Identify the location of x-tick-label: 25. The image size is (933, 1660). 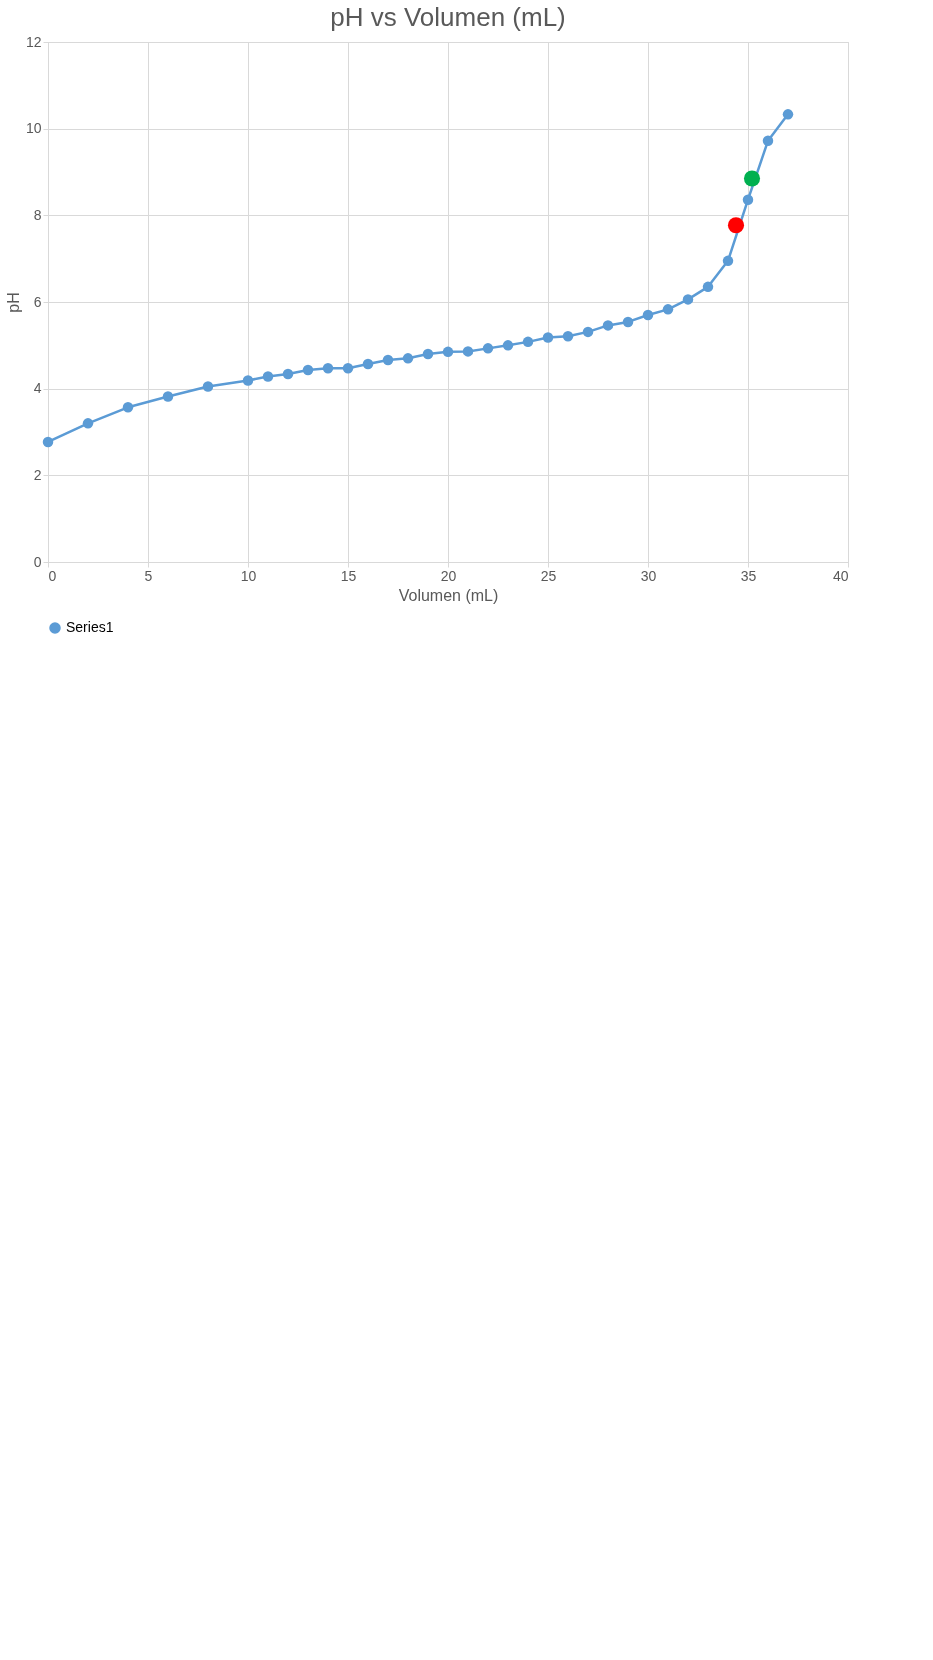
(548, 575).